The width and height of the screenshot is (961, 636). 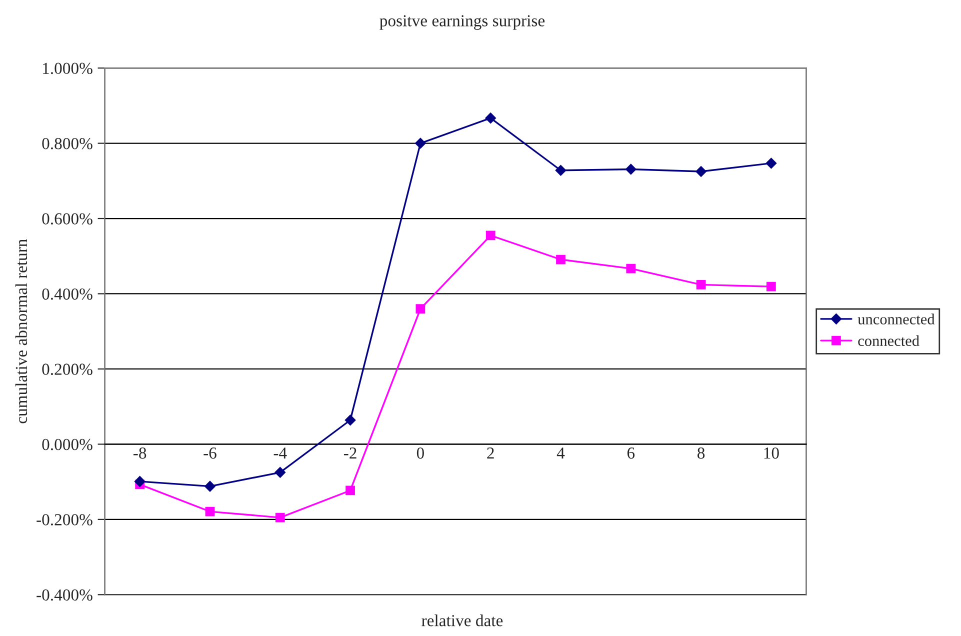 I want to click on x-tick-label: 2, so click(x=490, y=453).